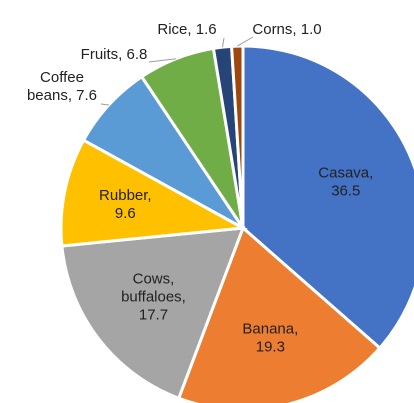 The image size is (414, 403). What do you see at coordinates (62, 95) in the screenshot?
I see `data-label-line: beans, 7.6` at bounding box center [62, 95].